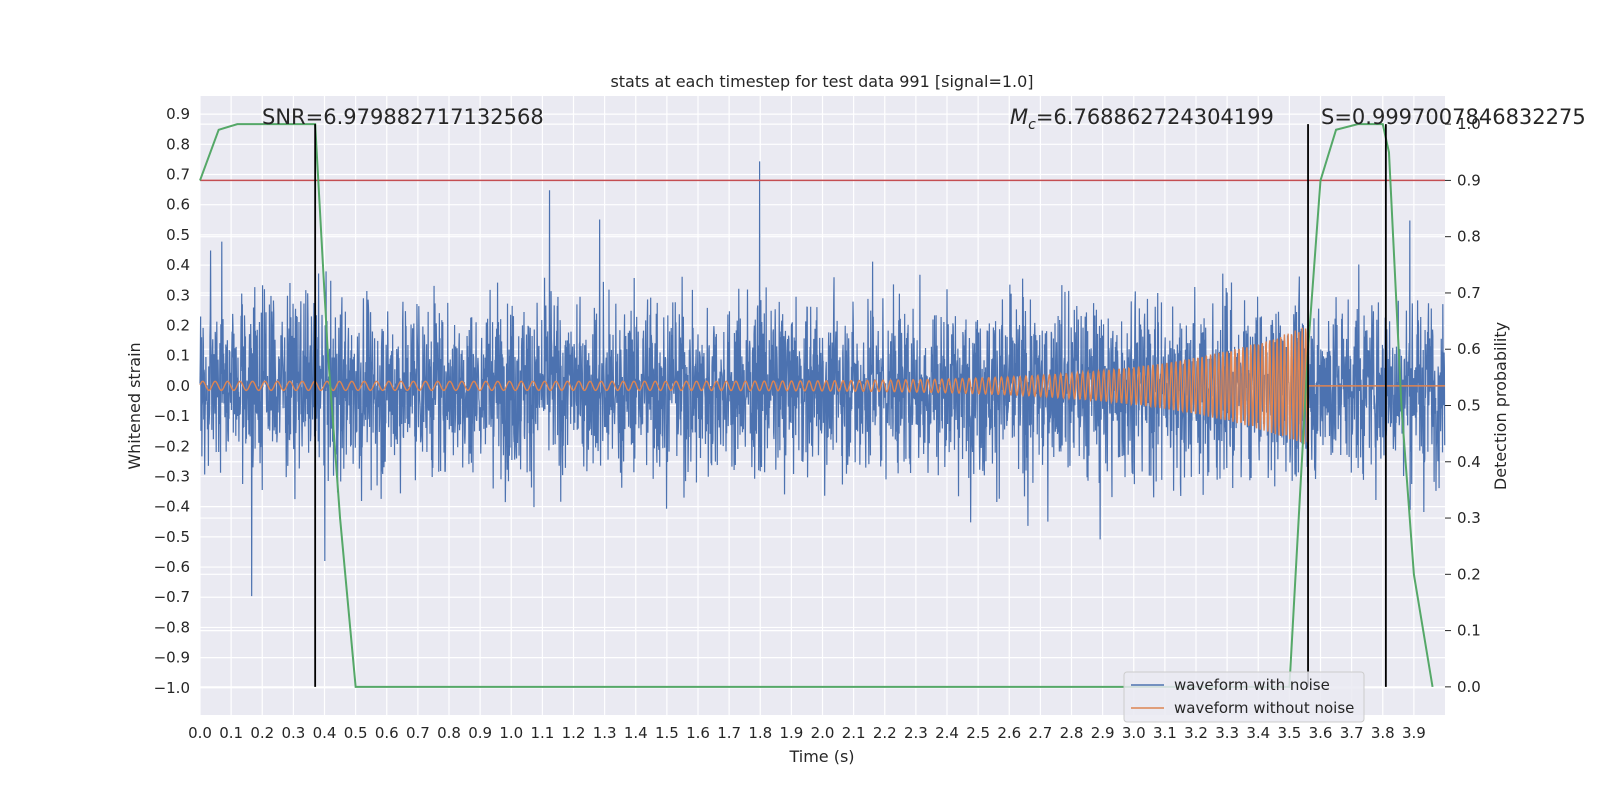 The image size is (1600, 800). I want to click on legend-label-noise: waveform with noise, so click(1252, 685).